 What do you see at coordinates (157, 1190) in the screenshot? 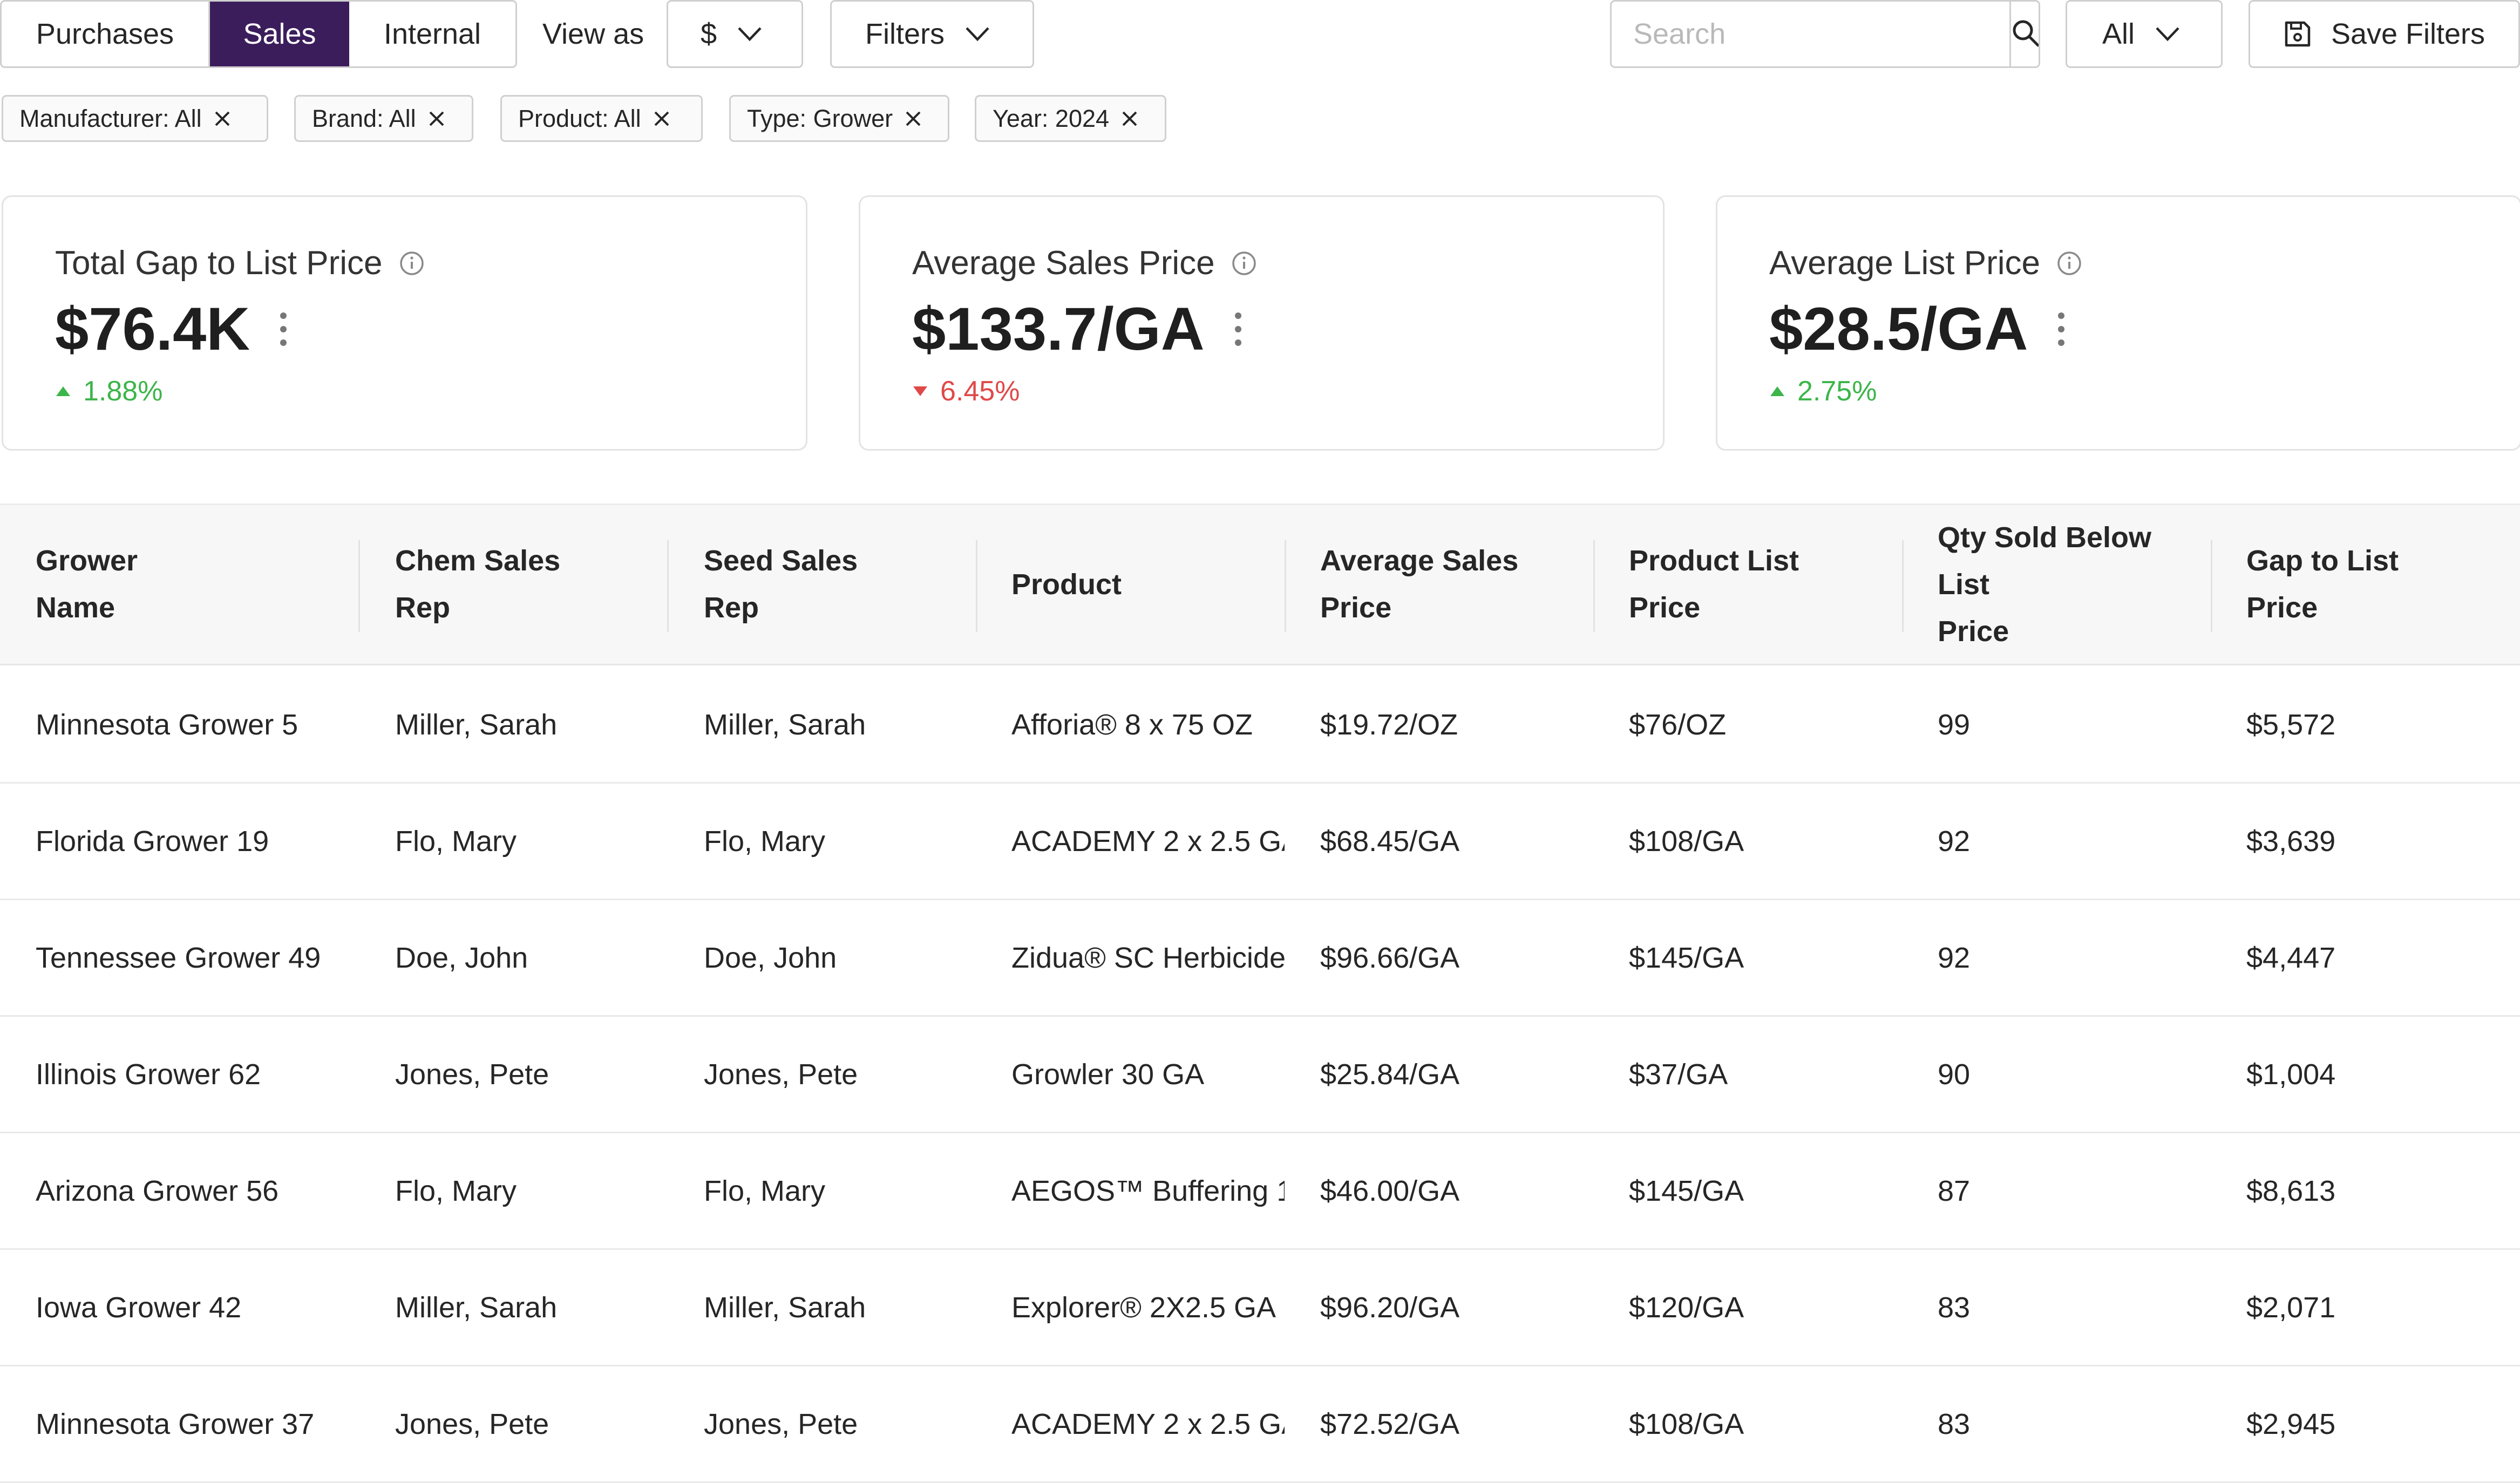
I see `cell-grower-name: Arizona Grower 56` at bounding box center [157, 1190].